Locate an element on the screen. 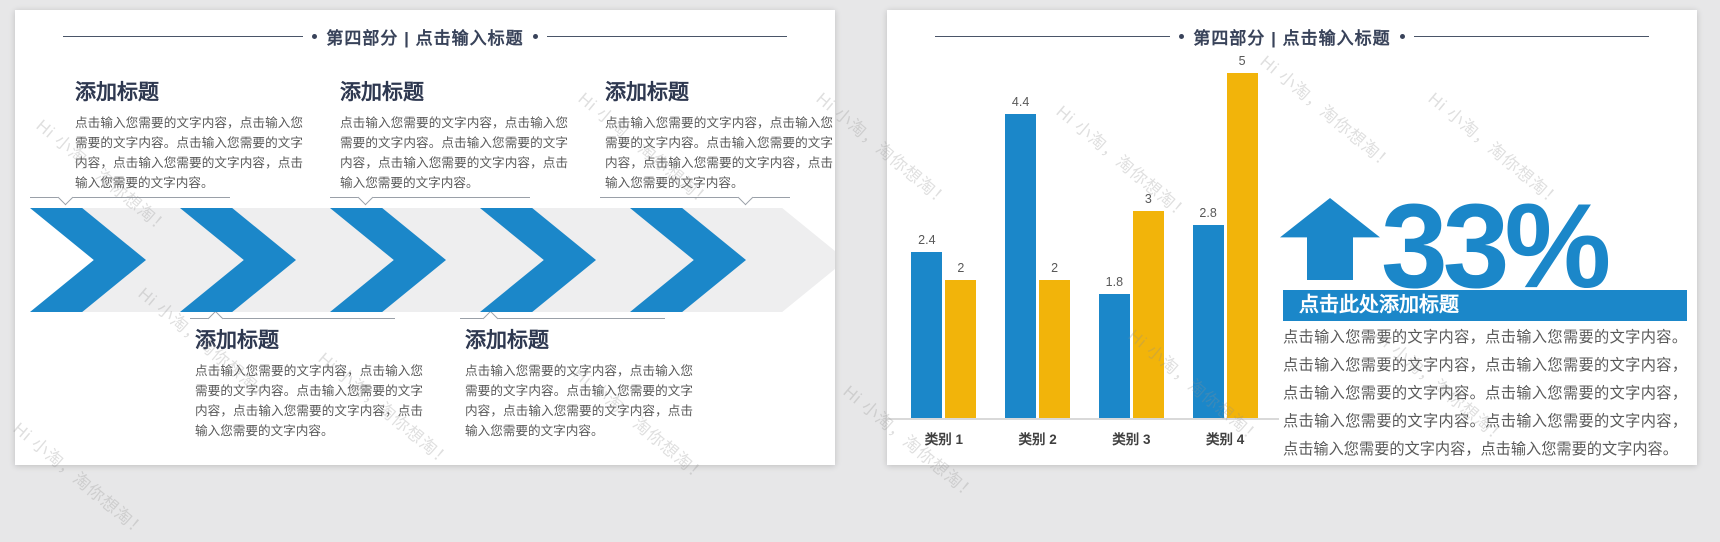  bar-wrap: 2.4 is located at coordinates (927, 325).